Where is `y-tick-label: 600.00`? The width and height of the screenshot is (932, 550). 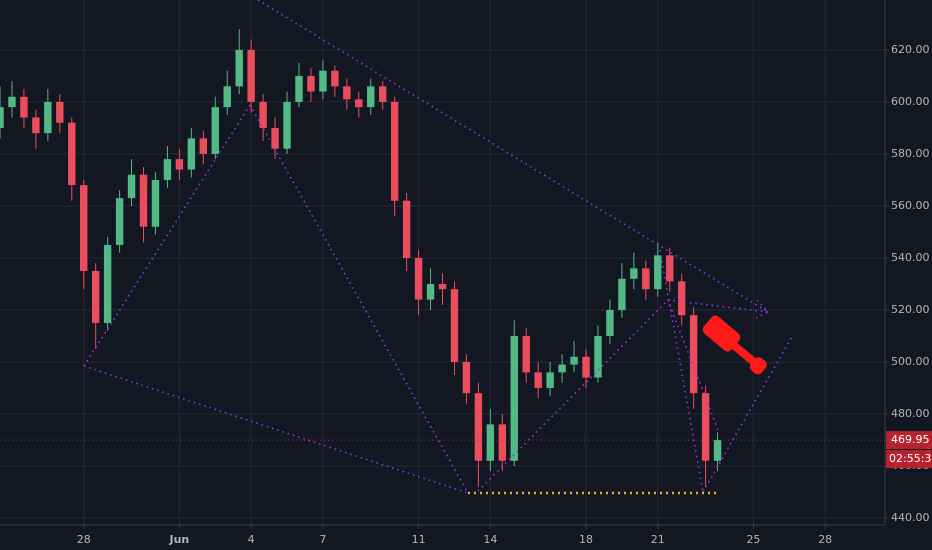 y-tick-label: 600.00 is located at coordinates (910, 101).